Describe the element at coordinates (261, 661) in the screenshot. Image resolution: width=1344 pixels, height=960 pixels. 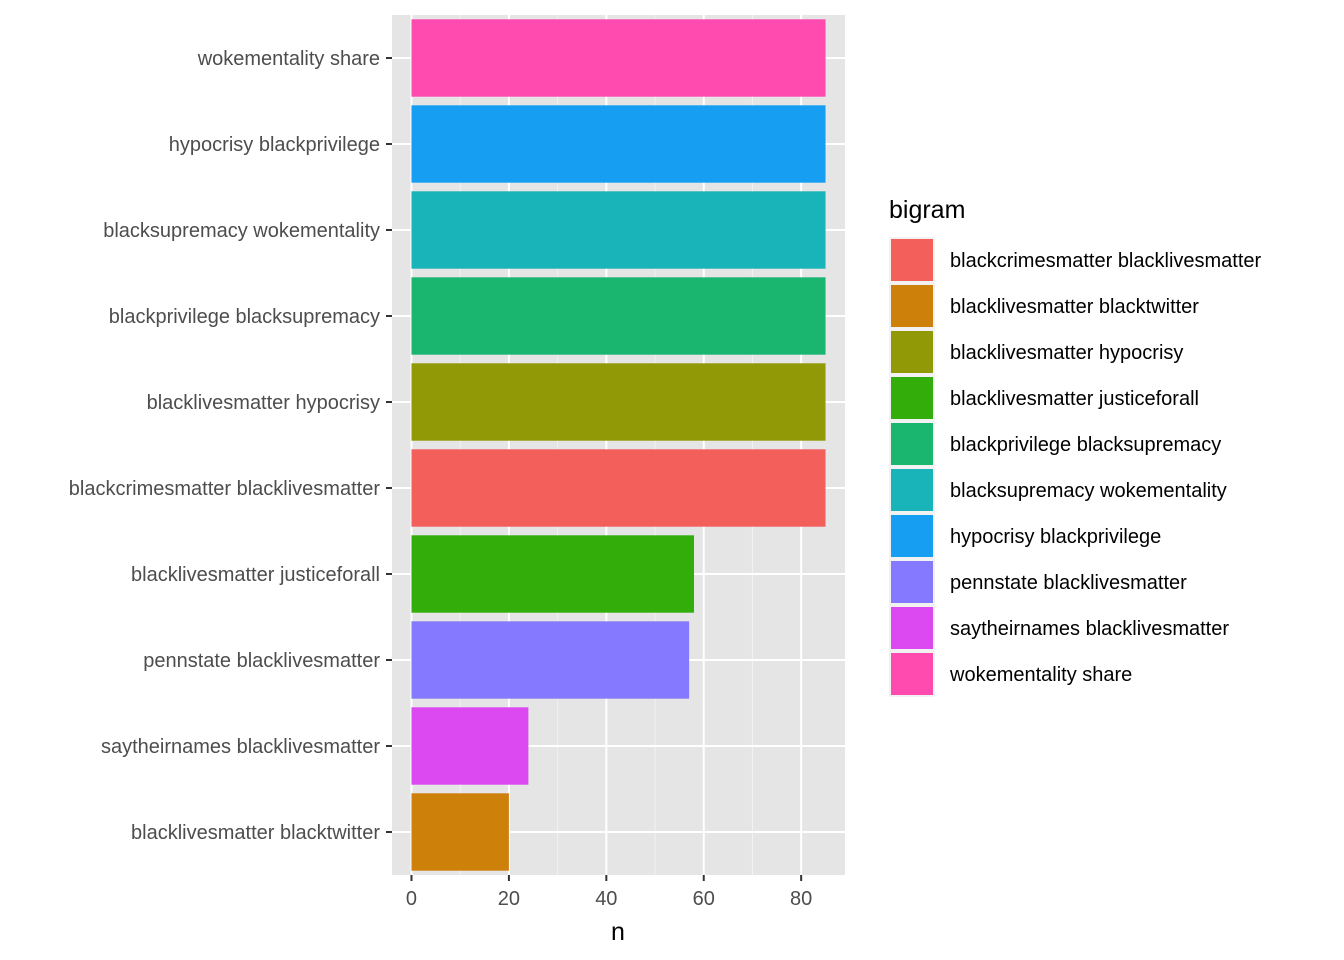
I see `y-tick-label: pennstate blacklivesmatter` at that location.